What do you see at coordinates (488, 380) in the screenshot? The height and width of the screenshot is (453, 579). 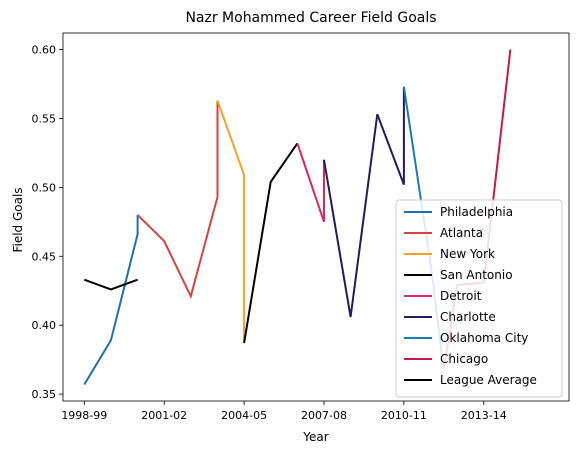 I see `legend-label: League Average` at bounding box center [488, 380].